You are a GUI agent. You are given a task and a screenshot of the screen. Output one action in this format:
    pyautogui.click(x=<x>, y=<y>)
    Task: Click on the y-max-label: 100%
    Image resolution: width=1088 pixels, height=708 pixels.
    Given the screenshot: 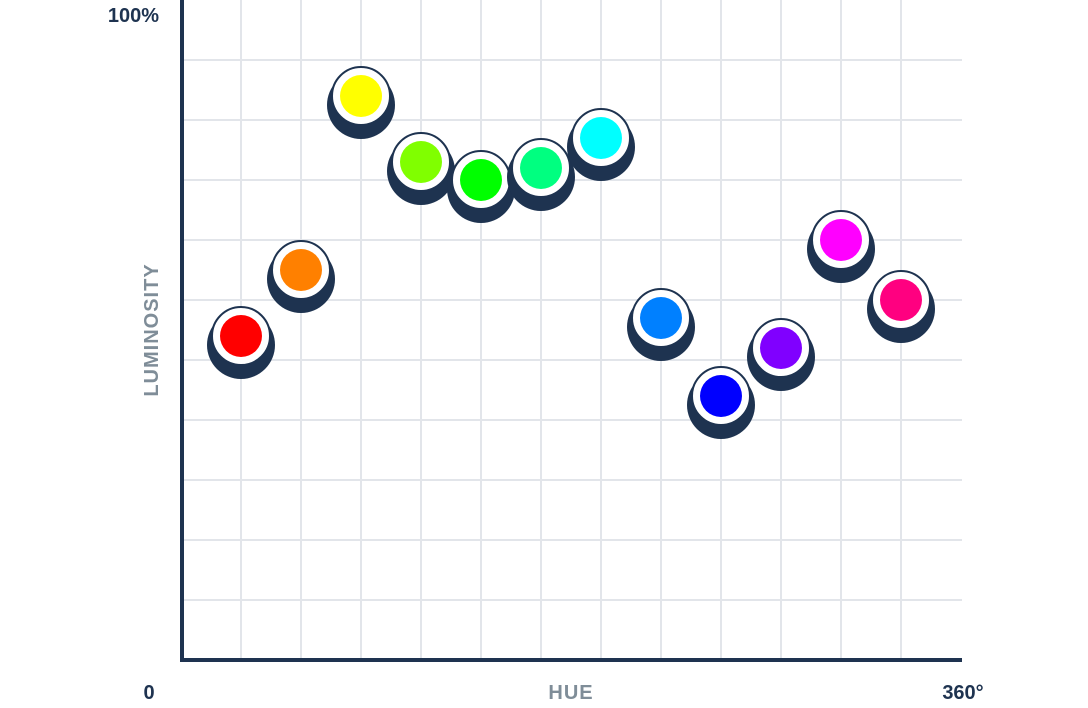 What is the action you would take?
    pyautogui.click(x=133, y=16)
    